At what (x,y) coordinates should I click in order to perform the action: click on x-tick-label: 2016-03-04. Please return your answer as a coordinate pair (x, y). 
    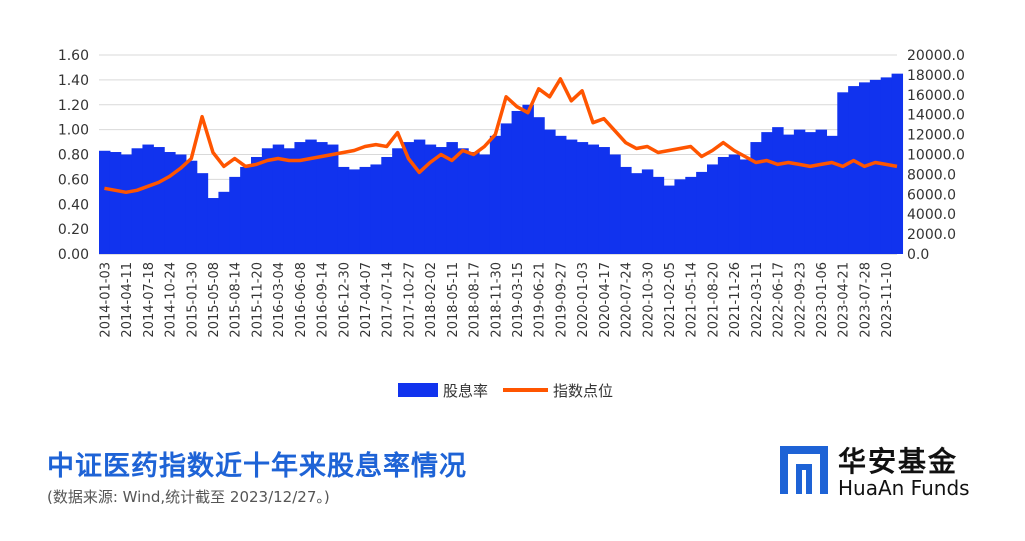
    Looking at the image, I should click on (279, 300).